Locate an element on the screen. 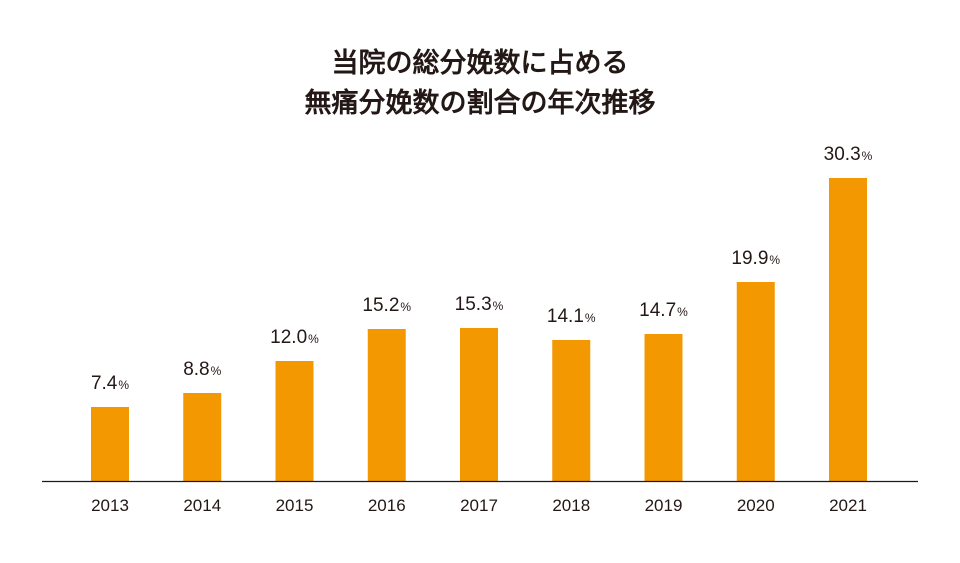 This screenshot has height=563, width=960. value-label-number: 12.0 is located at coordinates (288, 337).